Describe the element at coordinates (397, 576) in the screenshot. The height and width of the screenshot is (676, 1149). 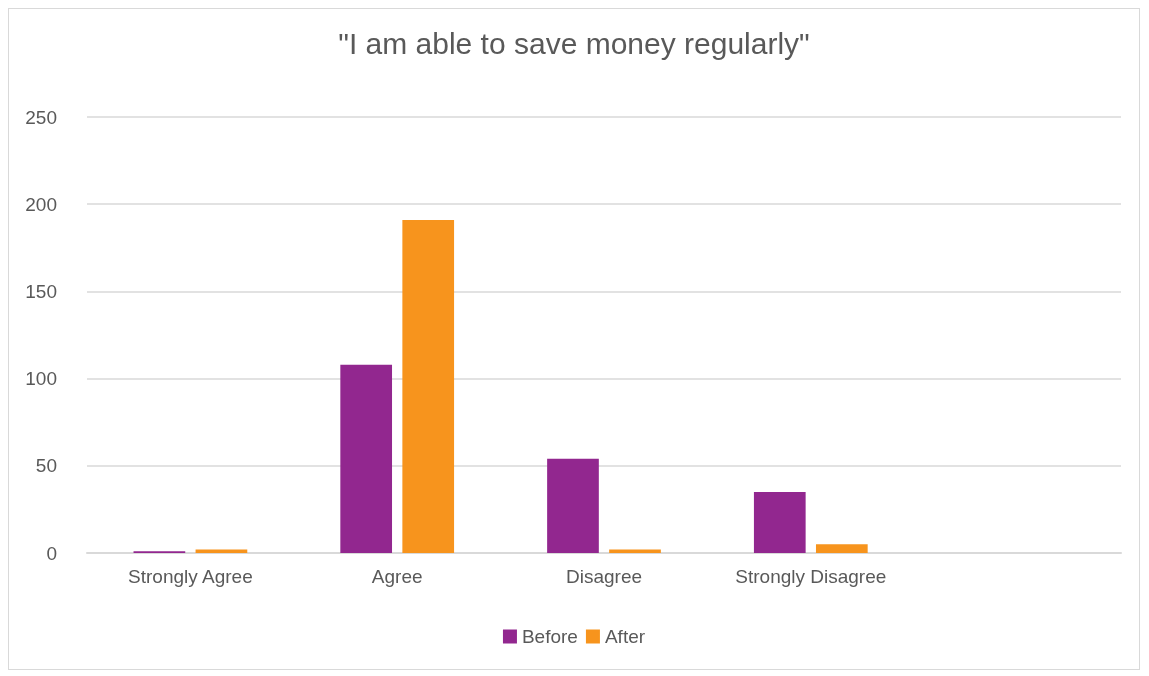
I see `x-tick-label: Agree` at that location.